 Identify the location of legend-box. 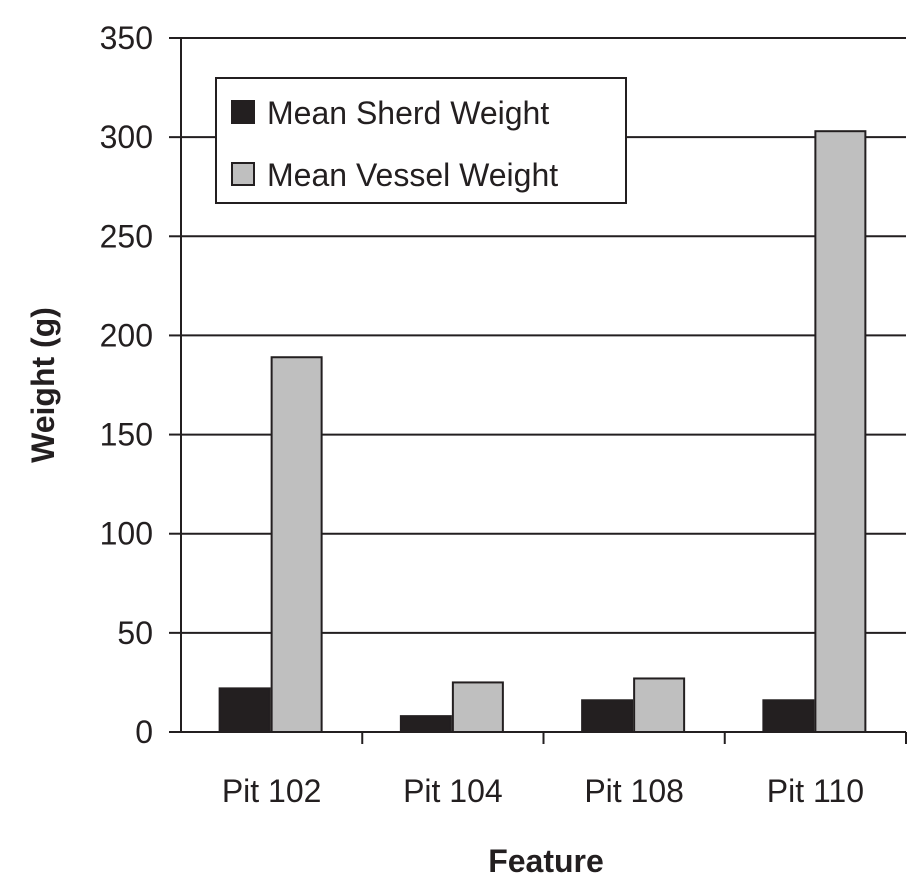
(421, 140).